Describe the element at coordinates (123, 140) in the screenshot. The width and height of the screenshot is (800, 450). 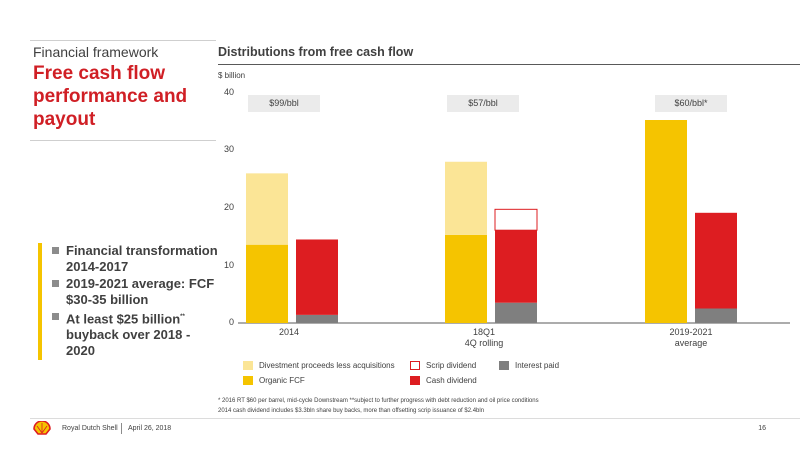
I see `title-bottom-rule` at that location.